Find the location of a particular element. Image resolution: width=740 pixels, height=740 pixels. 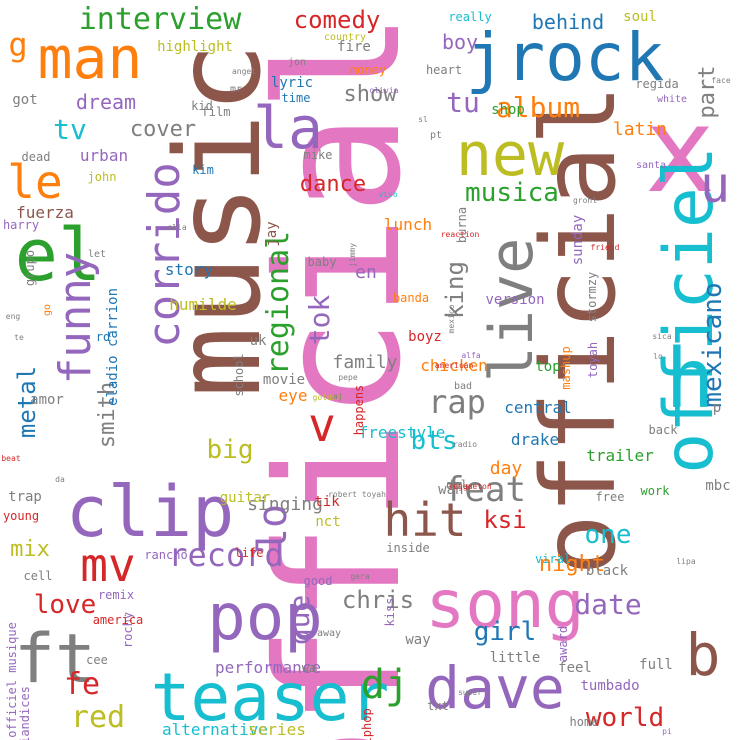

word-got: got is located at coordinates (24, 100).